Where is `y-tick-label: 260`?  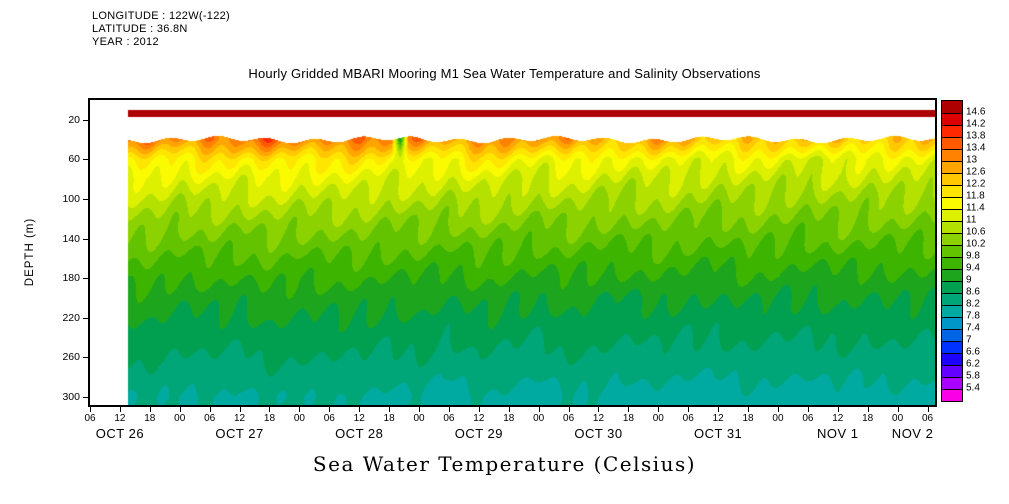 y-tick-label: 260 is located at coordinates (71, 357).